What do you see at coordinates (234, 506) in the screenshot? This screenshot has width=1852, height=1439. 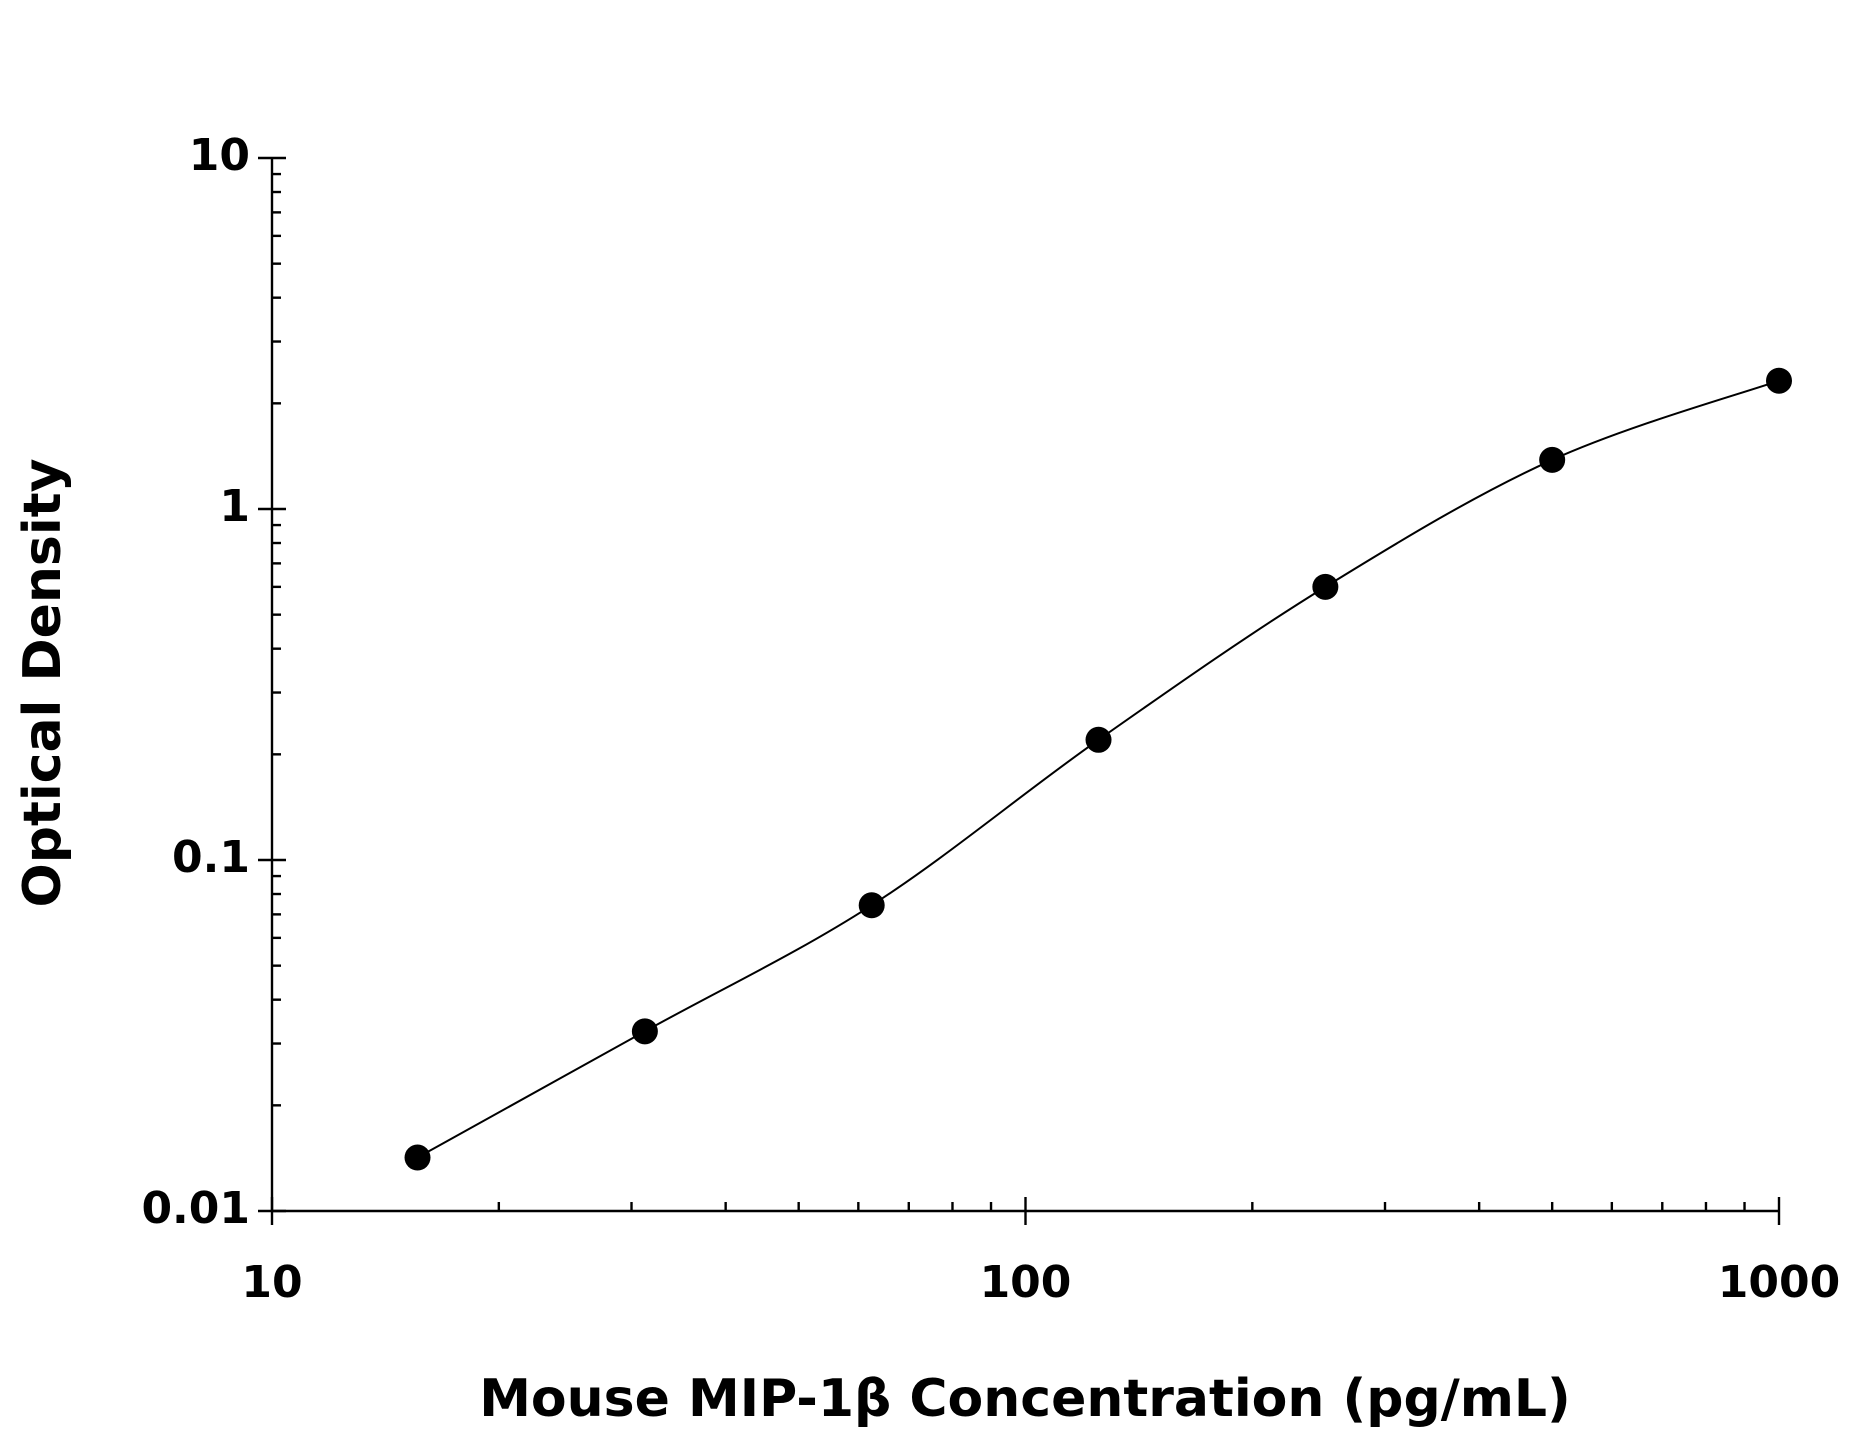 I see `y-tick-label: 1` at bounding box center [234, 506].